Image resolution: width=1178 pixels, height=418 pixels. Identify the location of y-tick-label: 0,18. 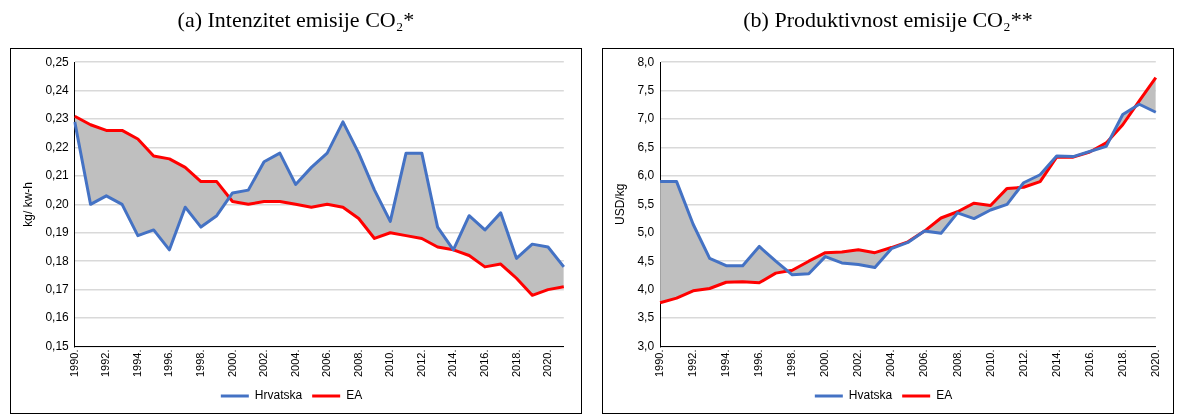
(57, 260).